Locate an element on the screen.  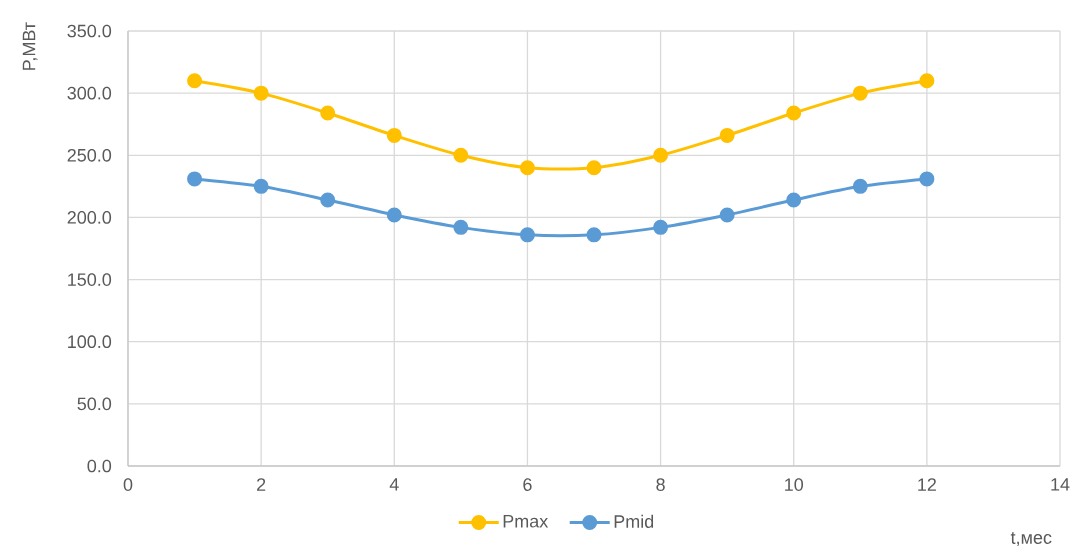
y-tick-label: 0.0 is located at coordinates (99, 466).